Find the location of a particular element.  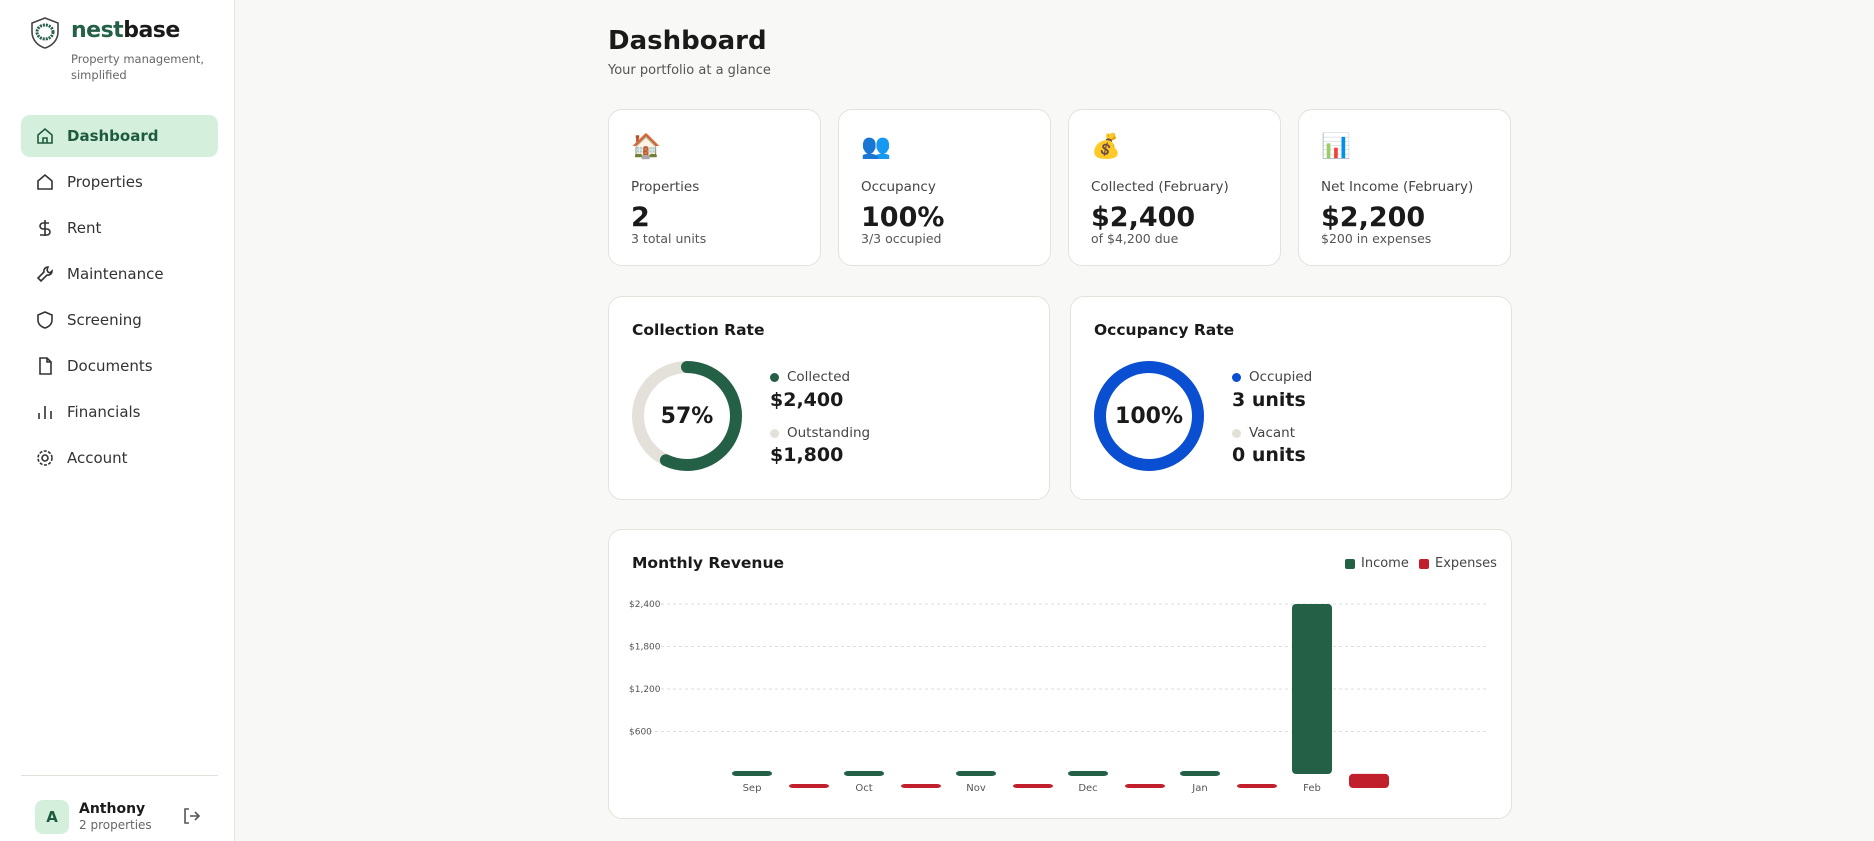

legend-label: Vacant is located at coordinates (1272, 433).